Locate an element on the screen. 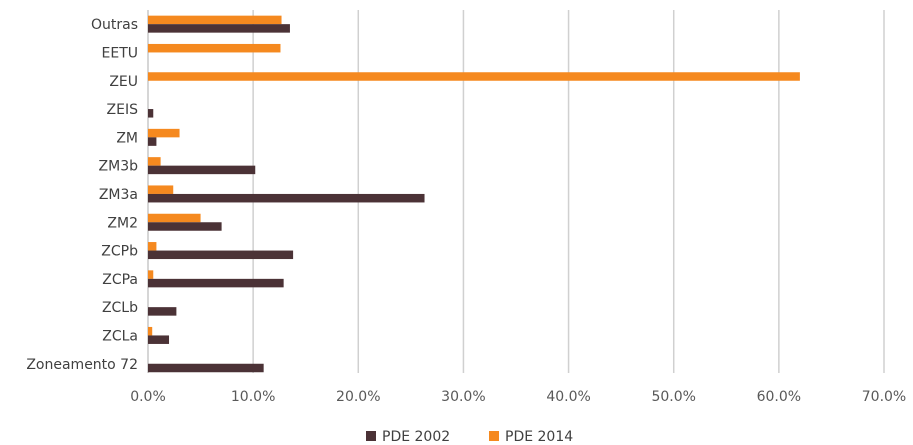 The width and height of the screenshot is (913, 445). x-tick-label: 0.0% is located at coordinates (148, 397).